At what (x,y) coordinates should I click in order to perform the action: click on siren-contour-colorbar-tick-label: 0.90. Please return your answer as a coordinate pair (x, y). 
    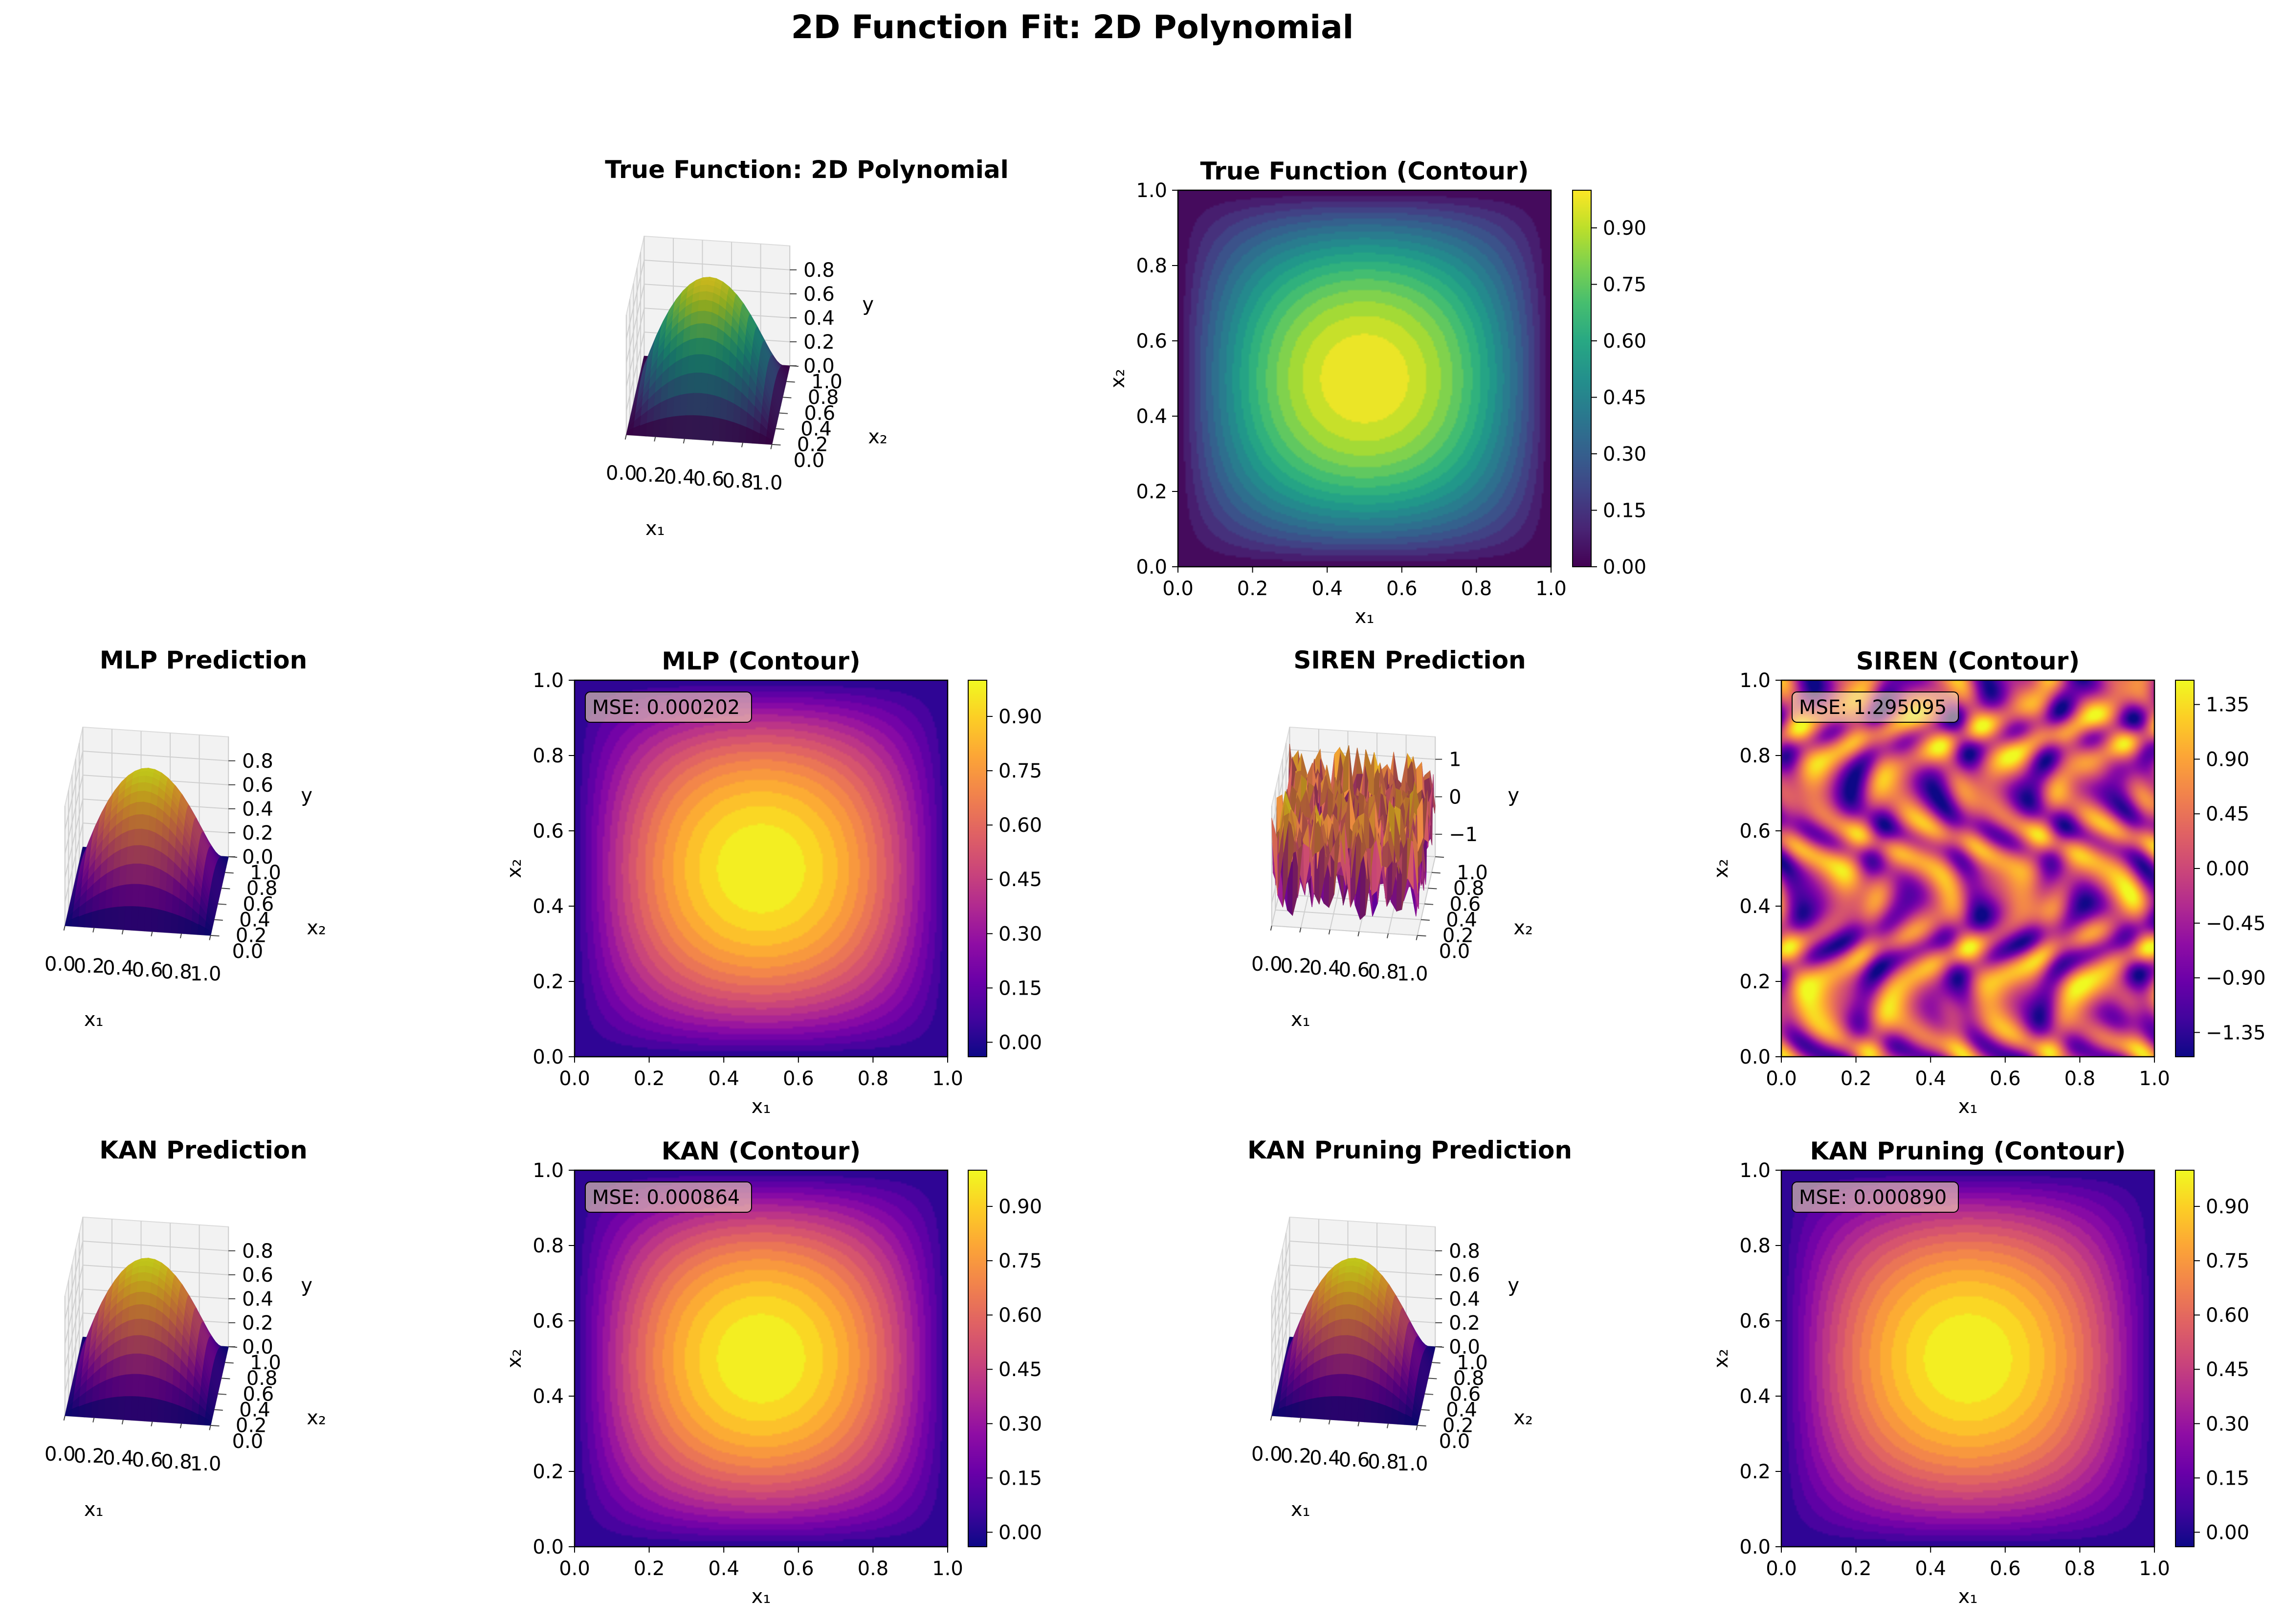
    Looking at the image, I should click on (2228, 759).